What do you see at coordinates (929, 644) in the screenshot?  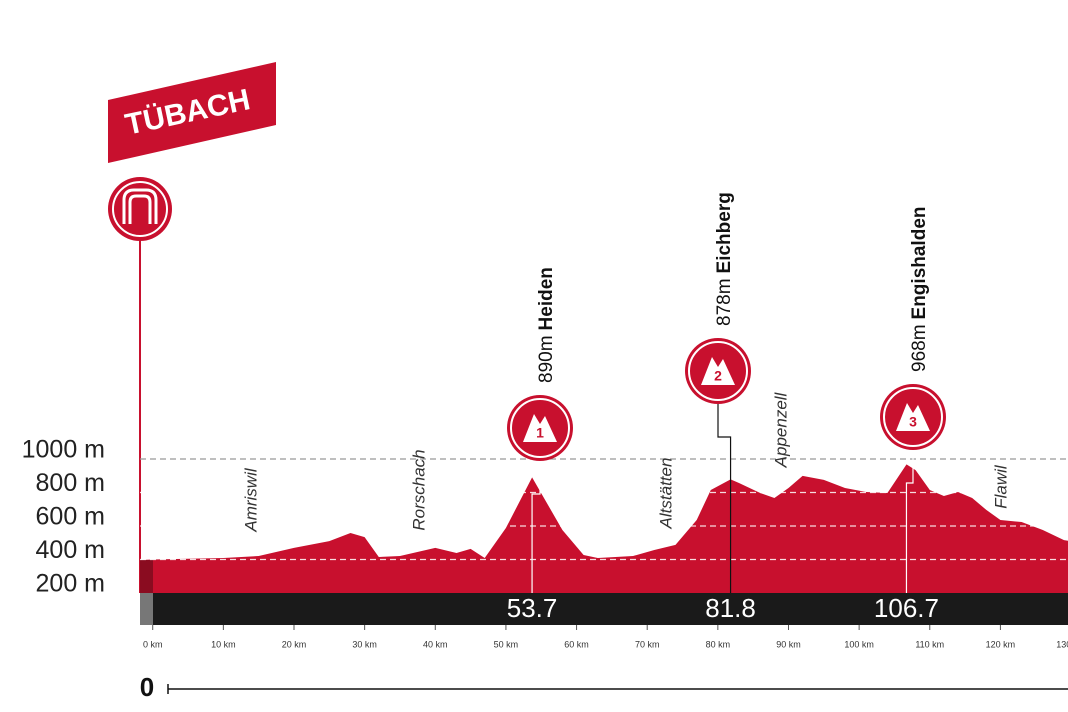 I see `x-tick-label: 110 km` at bounding box center [929, 644].